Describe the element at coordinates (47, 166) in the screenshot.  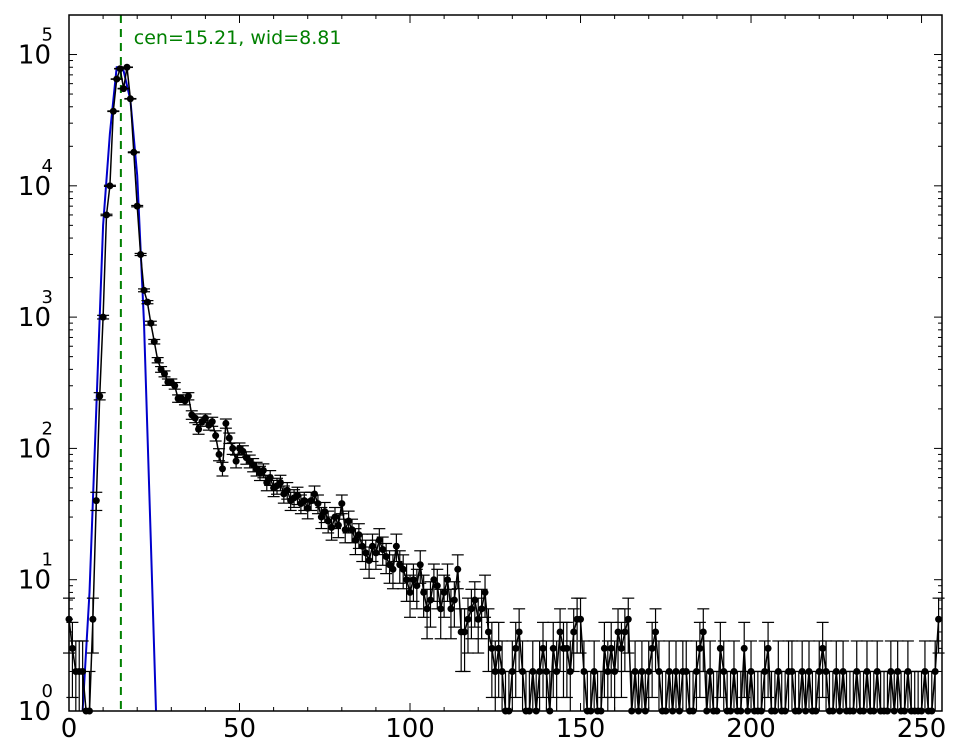
I see `y-tick-exponent: 4` at that location.